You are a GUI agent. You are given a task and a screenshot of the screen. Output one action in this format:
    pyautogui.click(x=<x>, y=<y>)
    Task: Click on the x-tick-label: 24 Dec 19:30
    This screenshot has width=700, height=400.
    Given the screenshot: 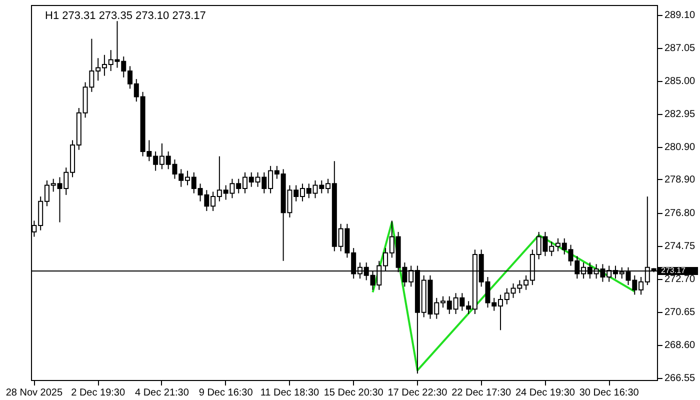 What is the action you would take?
    pyautogui.click(x=545, y=393)
    